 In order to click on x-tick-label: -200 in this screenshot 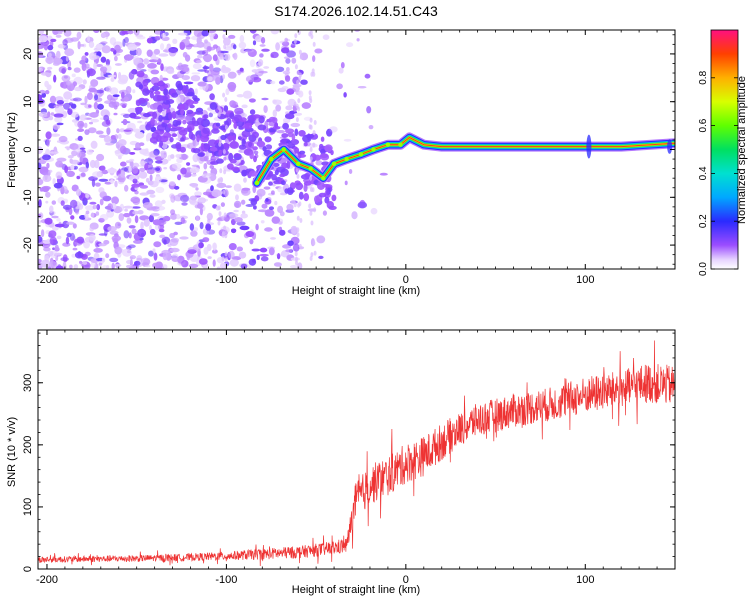, I will do `click(47, 580)`.